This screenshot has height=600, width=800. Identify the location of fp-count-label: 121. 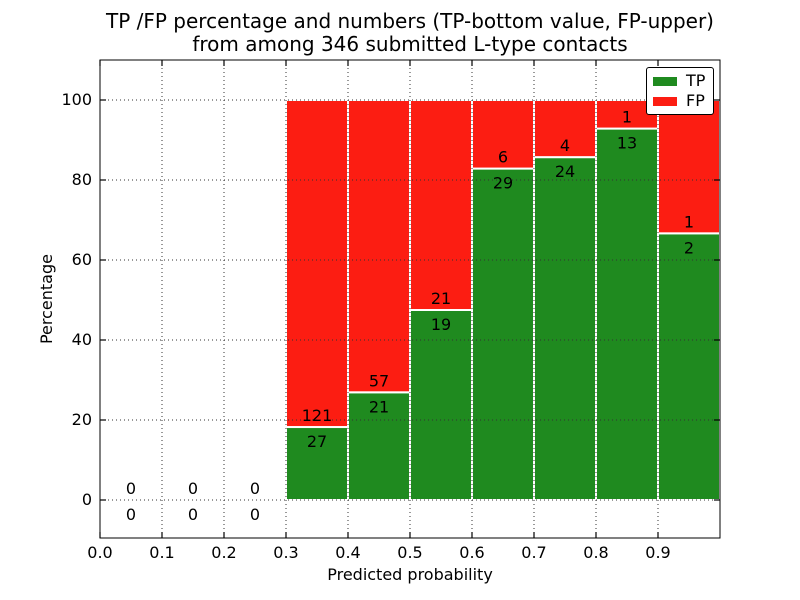
(317, 415).